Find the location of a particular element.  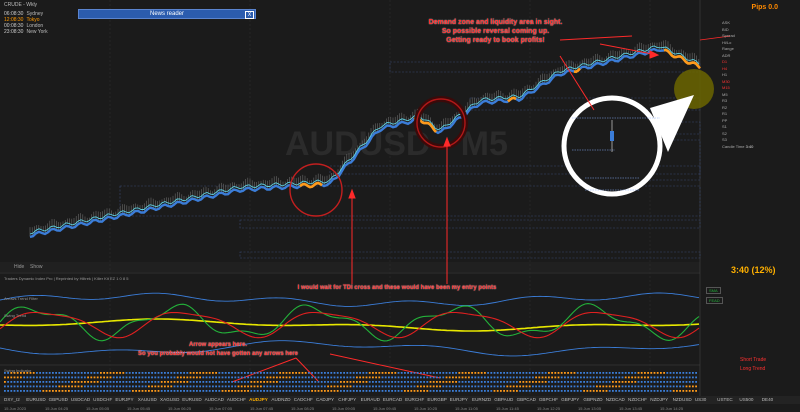

session-clock-tokyo: 12:08:30 Tokyo is located at coordinates (22, 20).